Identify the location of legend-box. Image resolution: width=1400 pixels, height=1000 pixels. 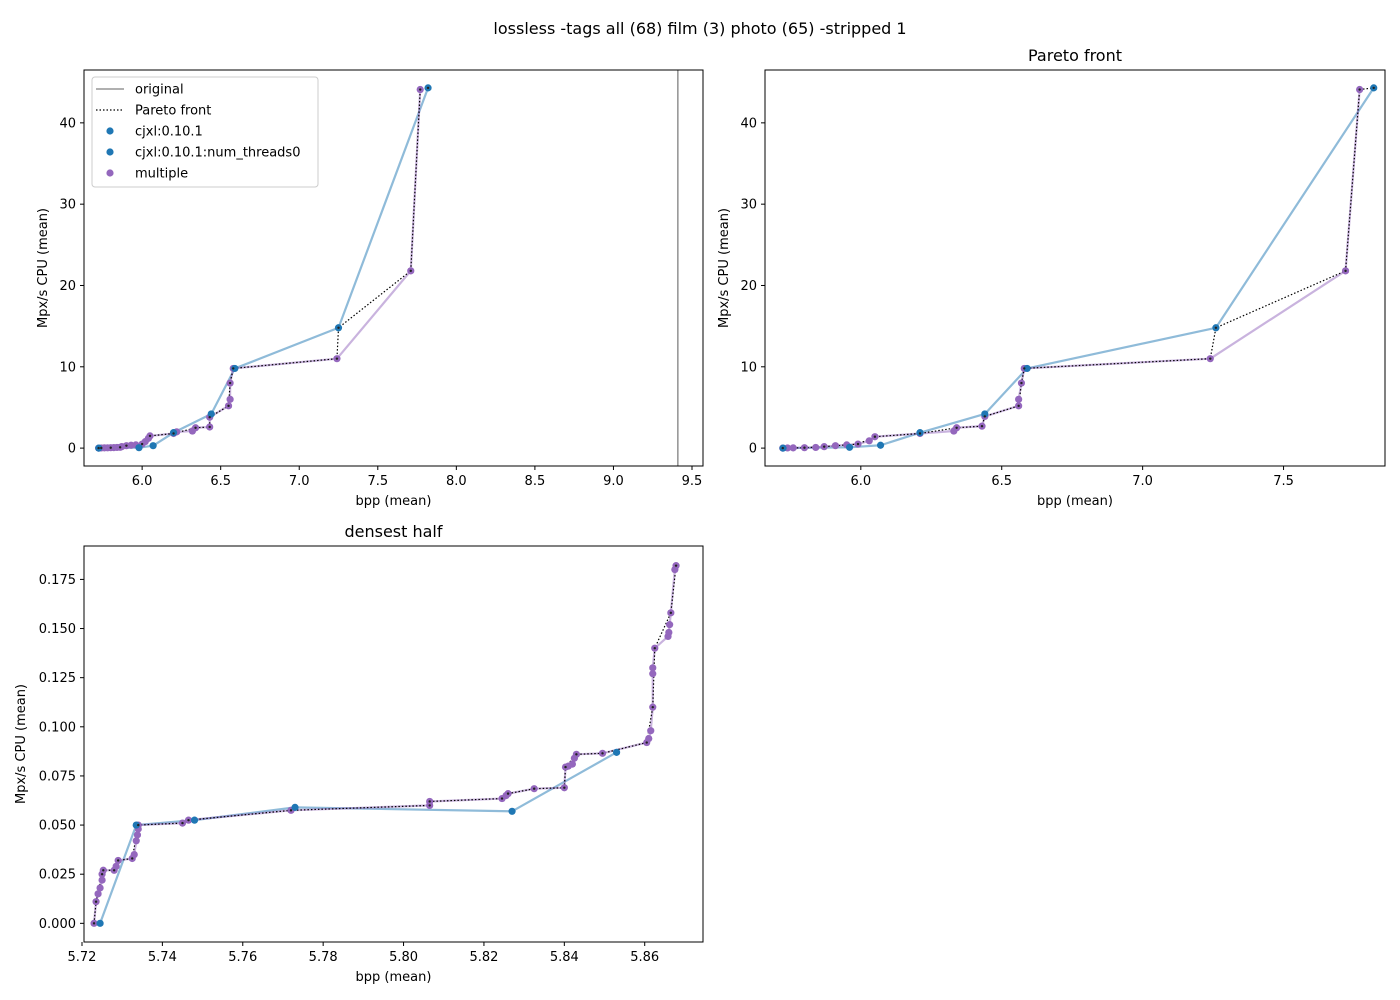
(205, 132).